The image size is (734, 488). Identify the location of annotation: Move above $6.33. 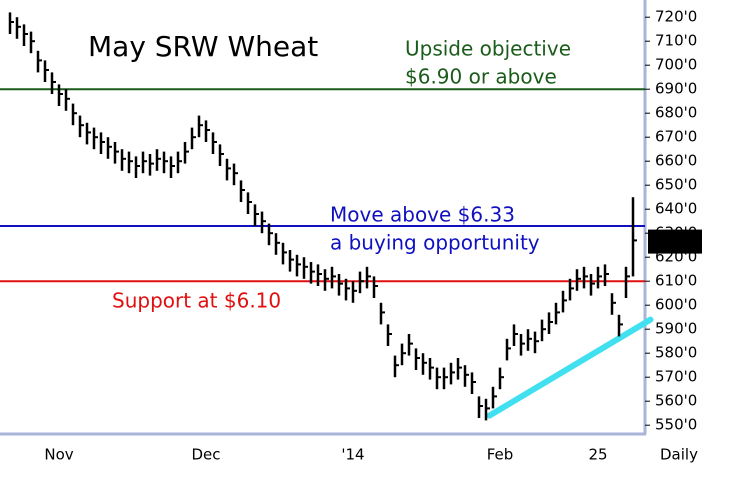
(422, 215).